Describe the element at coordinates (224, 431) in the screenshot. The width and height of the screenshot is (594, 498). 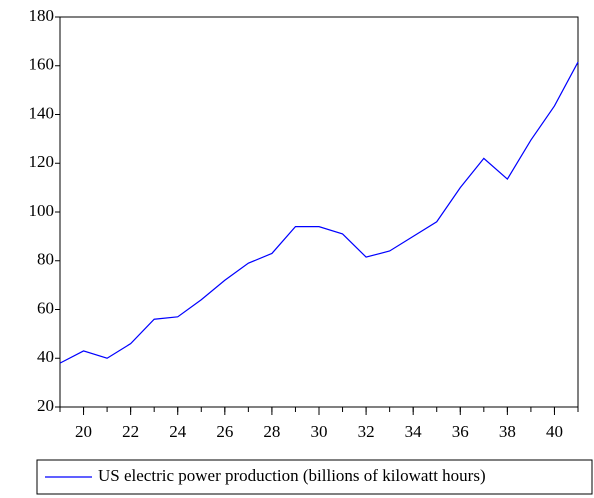
I see `x-tick-label: 26` at that location.